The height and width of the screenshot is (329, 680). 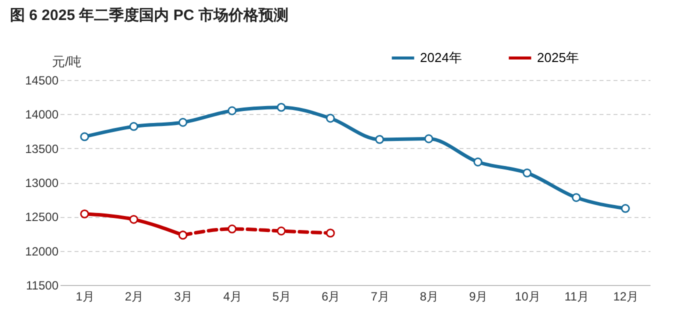 I want to click on y-tick-label: 12500, so click(x=42, y=217).